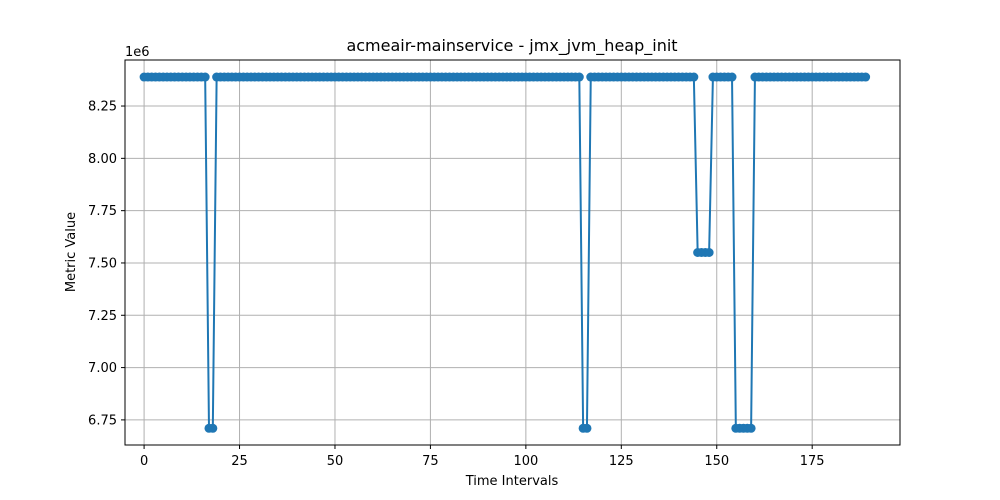 The width and height of the screenshot is (1000, 500). Describe the element at coordinates (102, 316) in the screenshot. I see `y-tick-label: 7.25` at that location.